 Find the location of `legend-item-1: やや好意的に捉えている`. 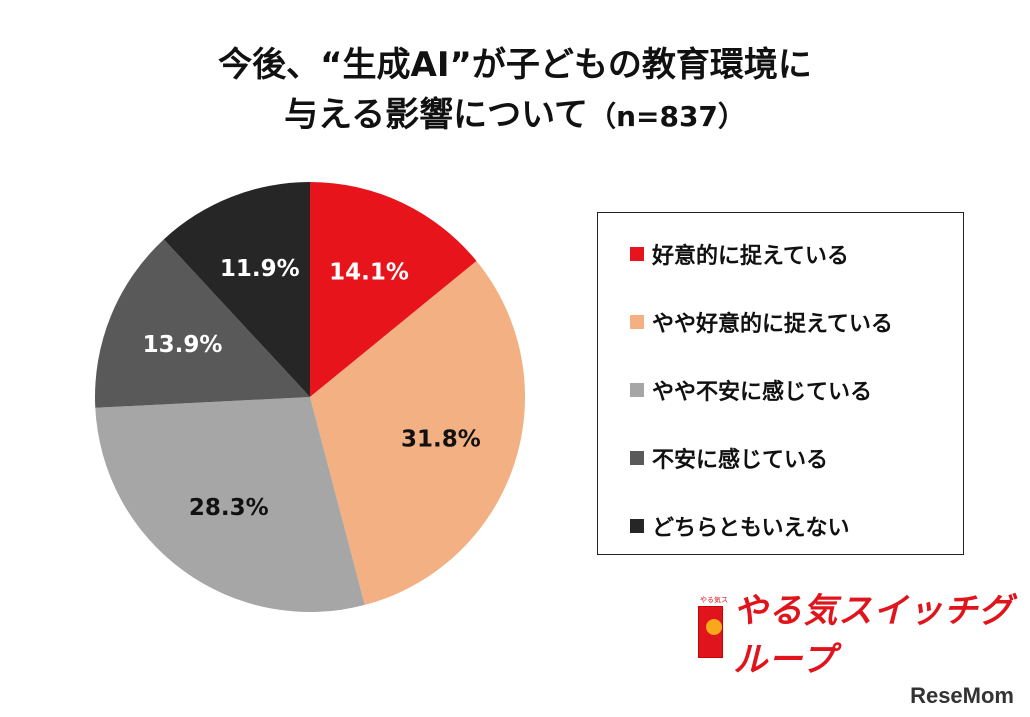

legend-item-1: やや好意的に捉えている is located at coordinates (761, 322).